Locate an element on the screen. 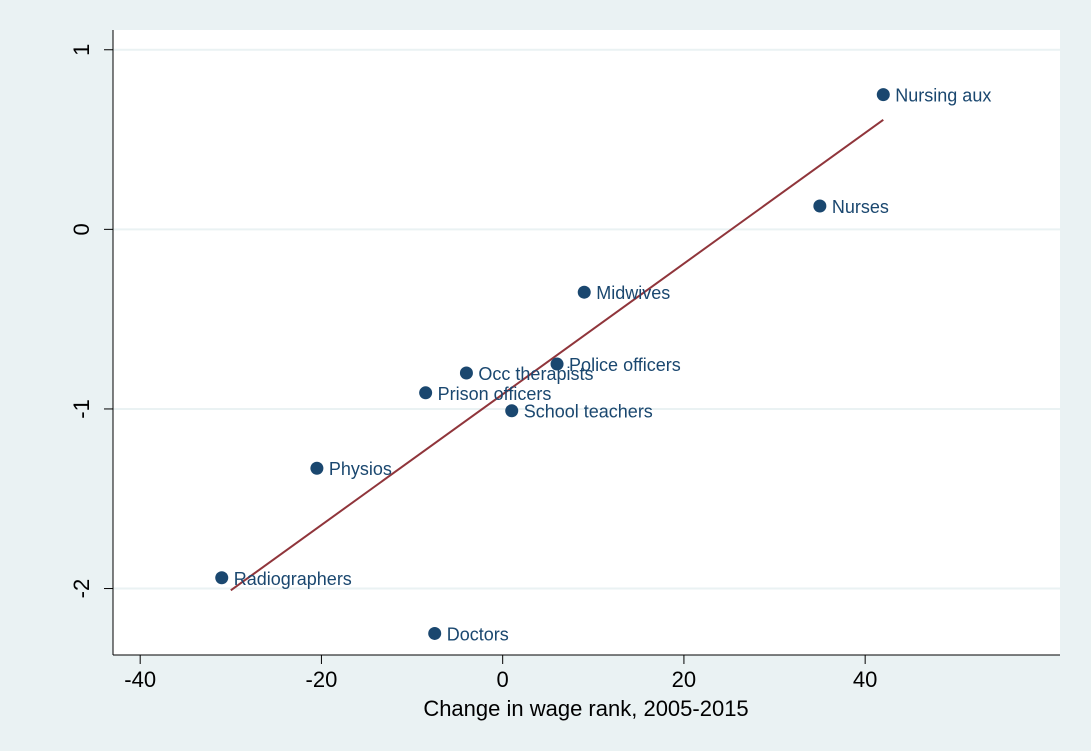  x-tick-label: -20 is located at coordinates (322, 679).